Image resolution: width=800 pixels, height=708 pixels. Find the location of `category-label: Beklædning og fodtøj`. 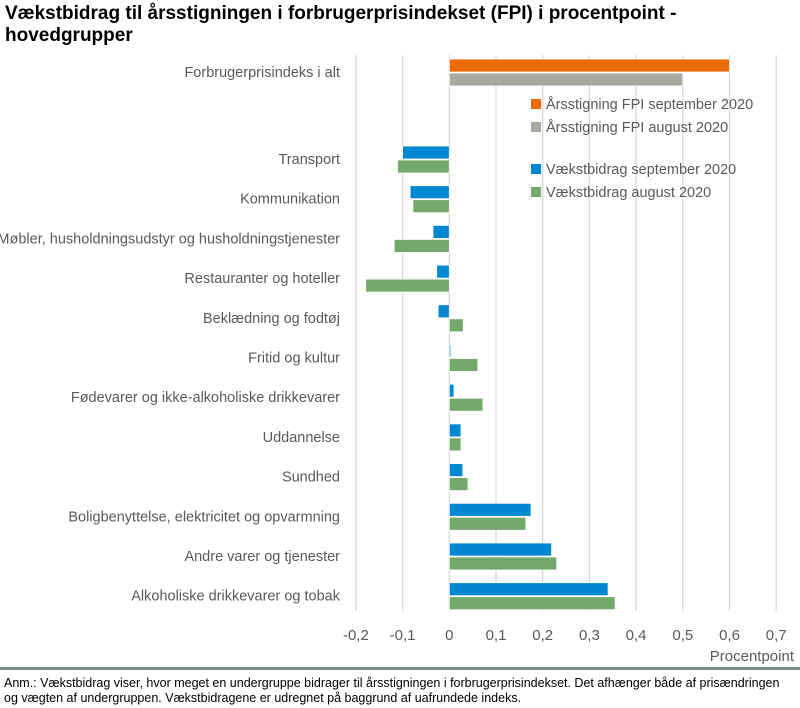

category-label: Beklædning og fodtøj is located at coordinates (271, 319).